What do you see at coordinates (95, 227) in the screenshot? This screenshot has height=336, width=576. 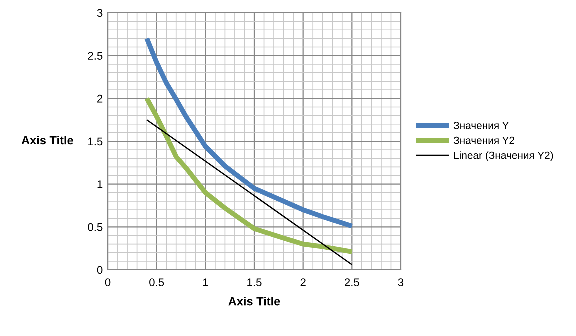 I see `y-tick-label: 0.5` at bounding box center [95, 227].